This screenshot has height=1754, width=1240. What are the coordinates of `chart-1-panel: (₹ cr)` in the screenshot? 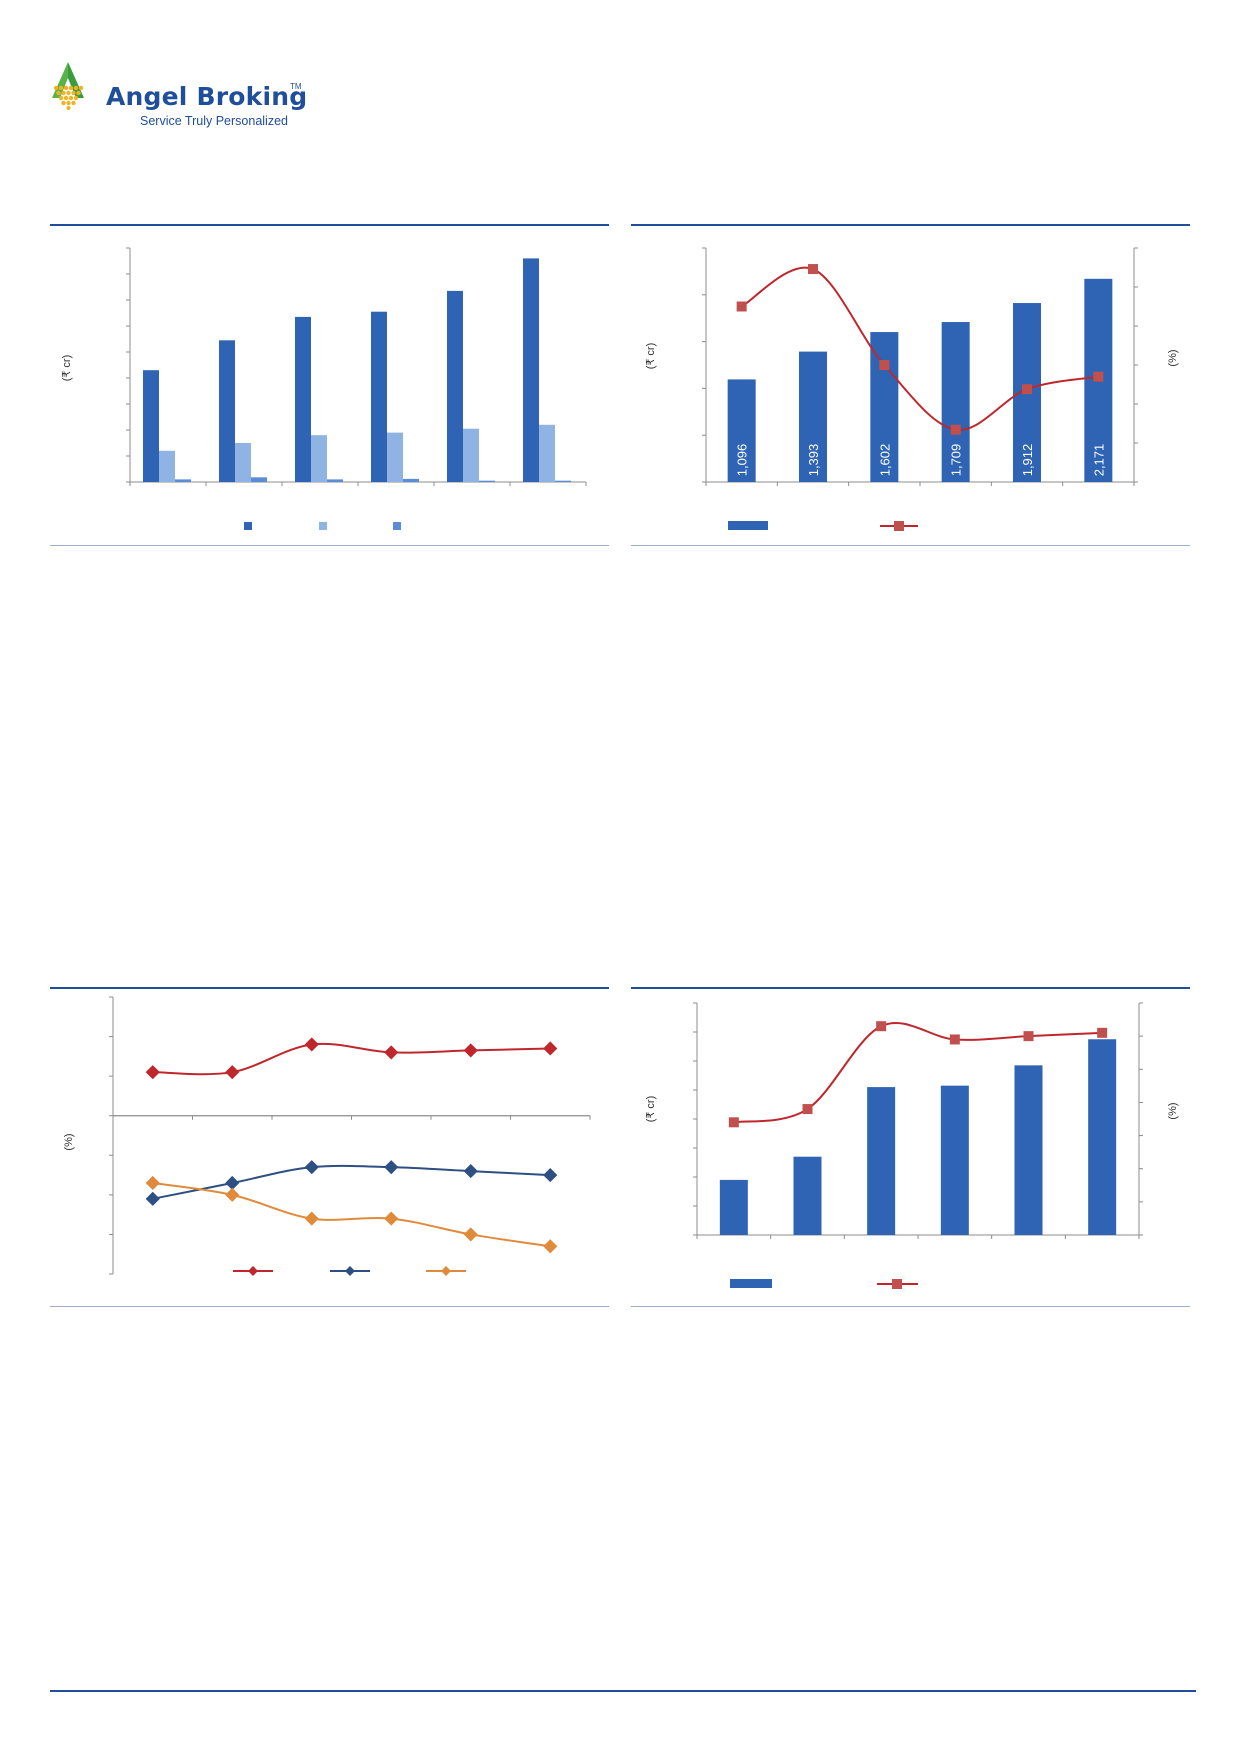 It's located at (329, 385).